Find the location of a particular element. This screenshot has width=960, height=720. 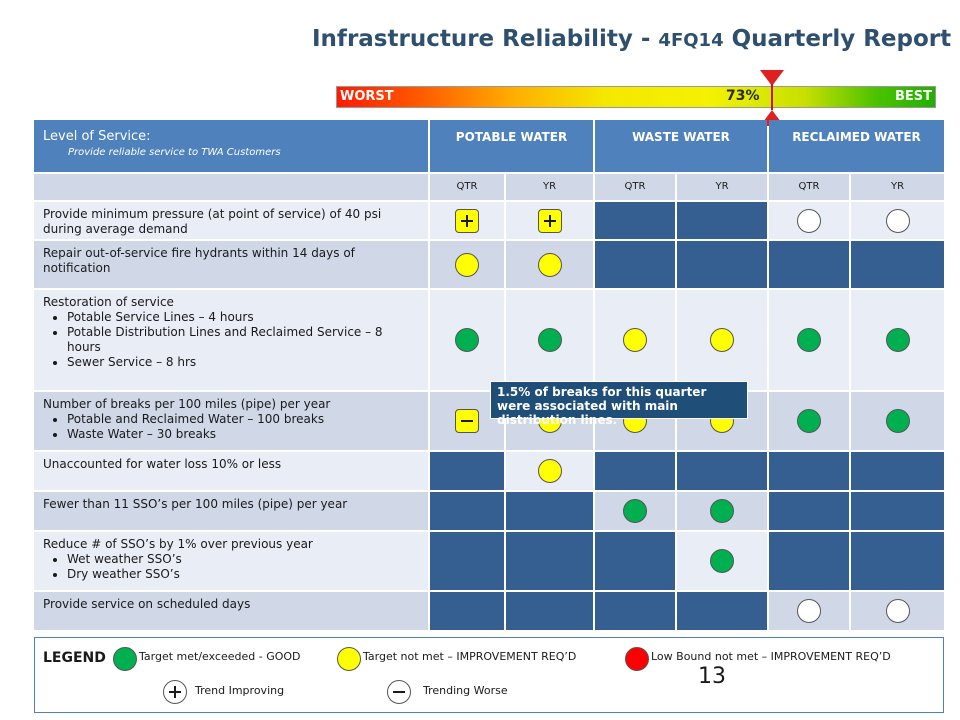

row-bullets: Wet weather SSO’sDry weather SSO’s is located at coordinates (231, 567).